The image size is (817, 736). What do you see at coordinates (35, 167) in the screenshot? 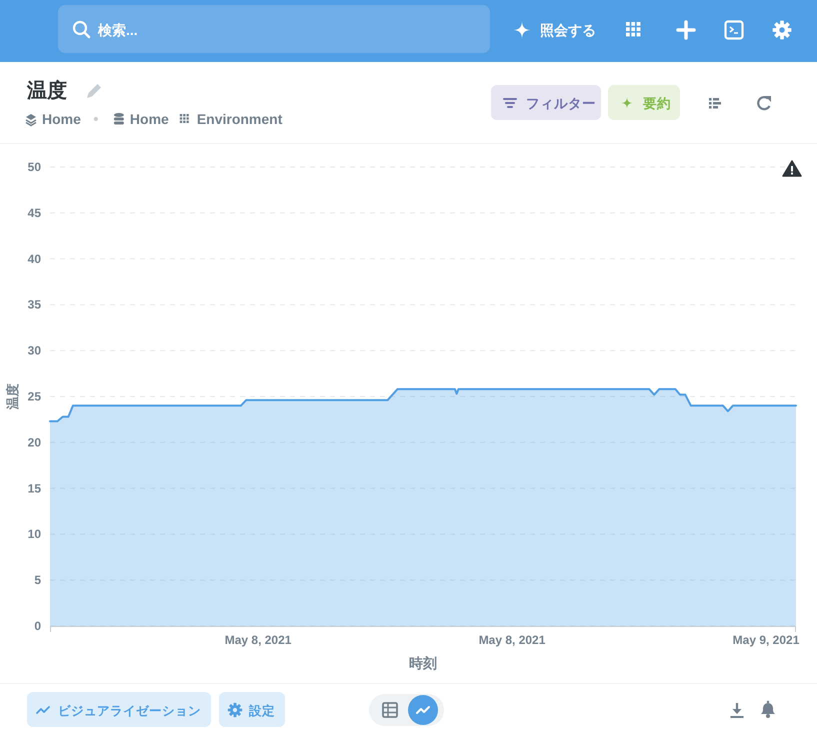
I see `y-tick-label: 50` at bounding box center [35, 167].